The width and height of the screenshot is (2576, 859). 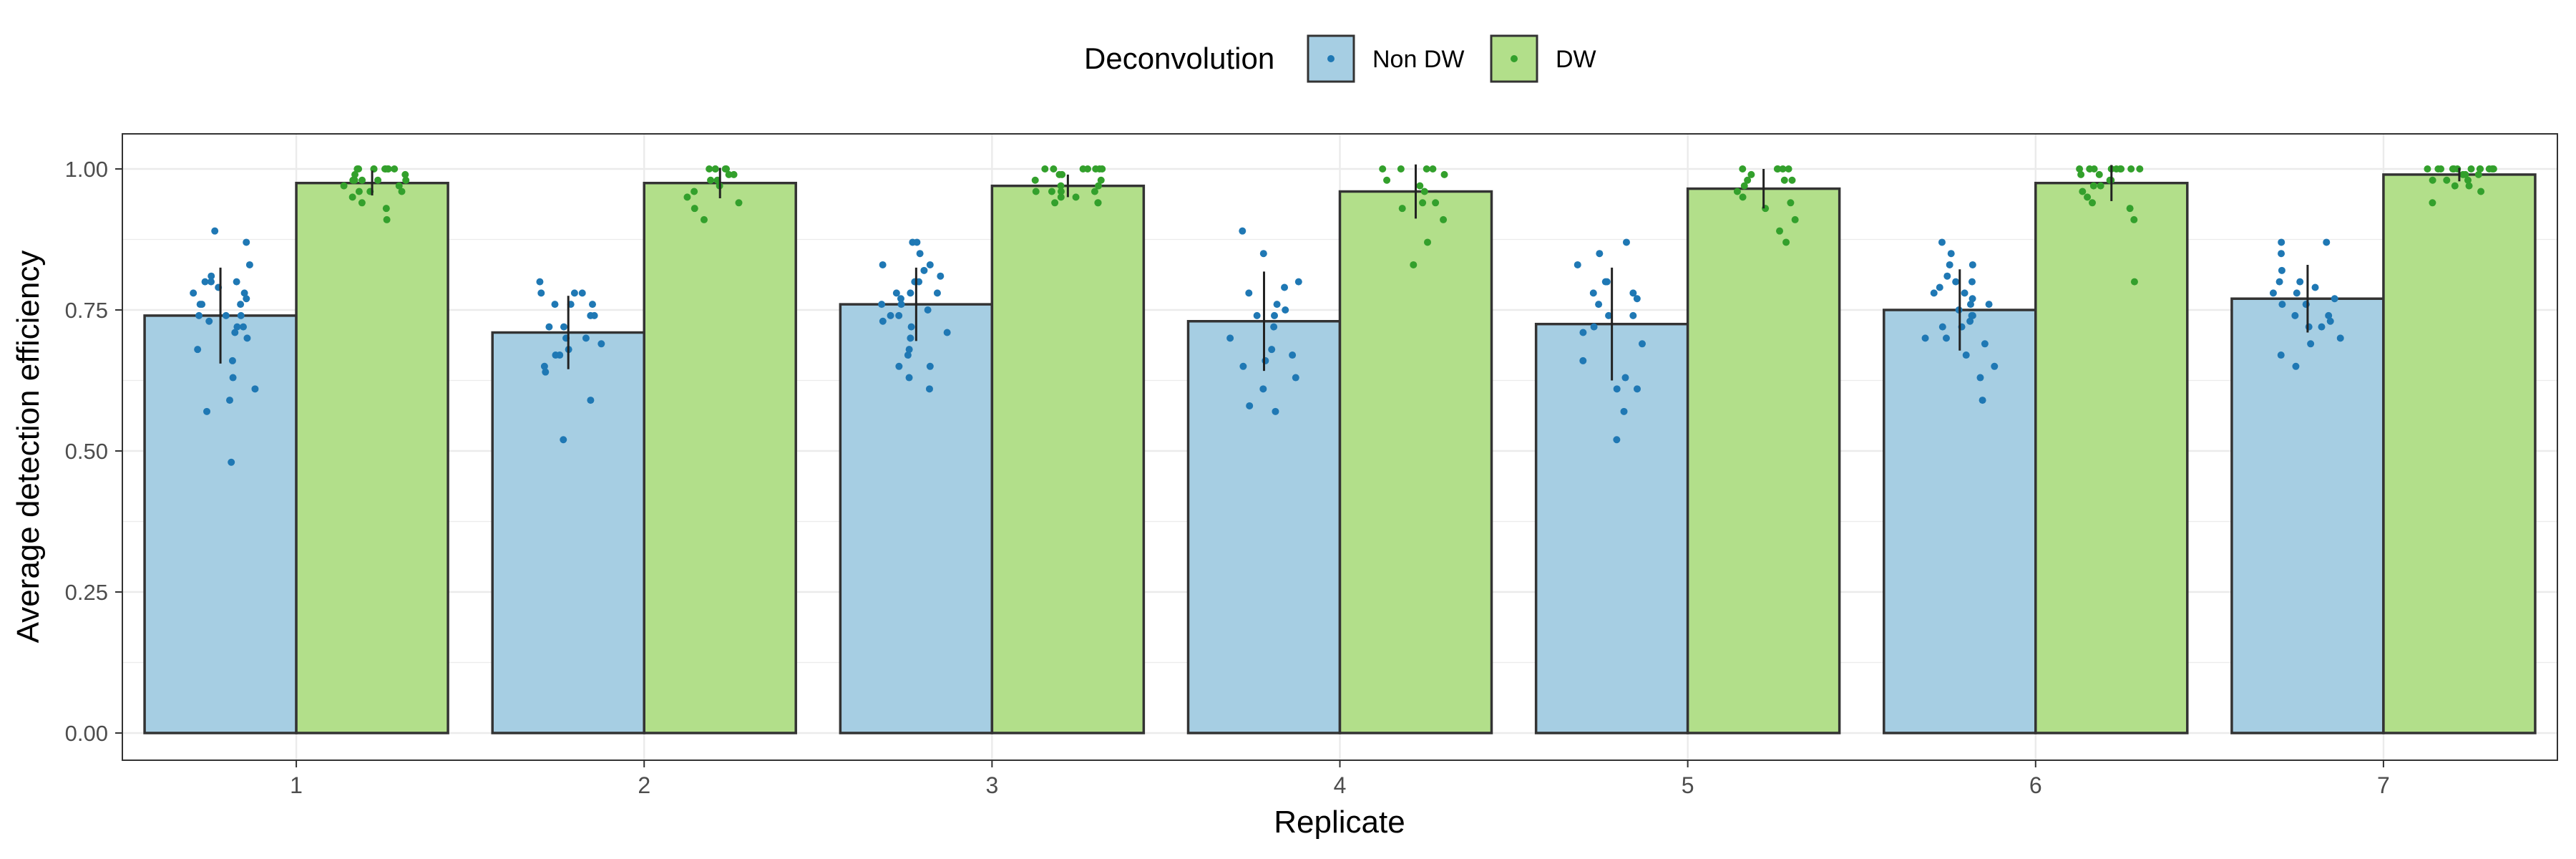 I want to click on legend-key-non-dw, so click(x=1331, y=58).